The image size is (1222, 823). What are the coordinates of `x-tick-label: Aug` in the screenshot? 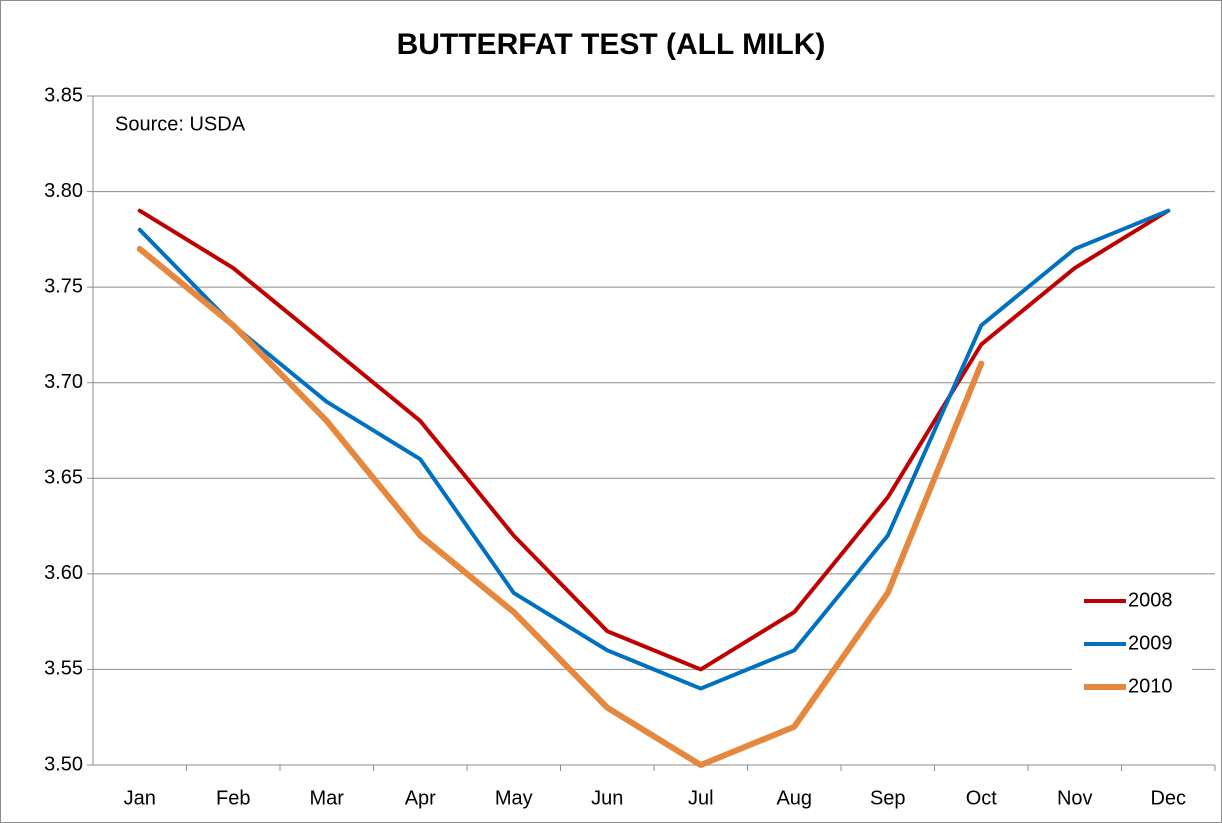 It's located at (794, 798).